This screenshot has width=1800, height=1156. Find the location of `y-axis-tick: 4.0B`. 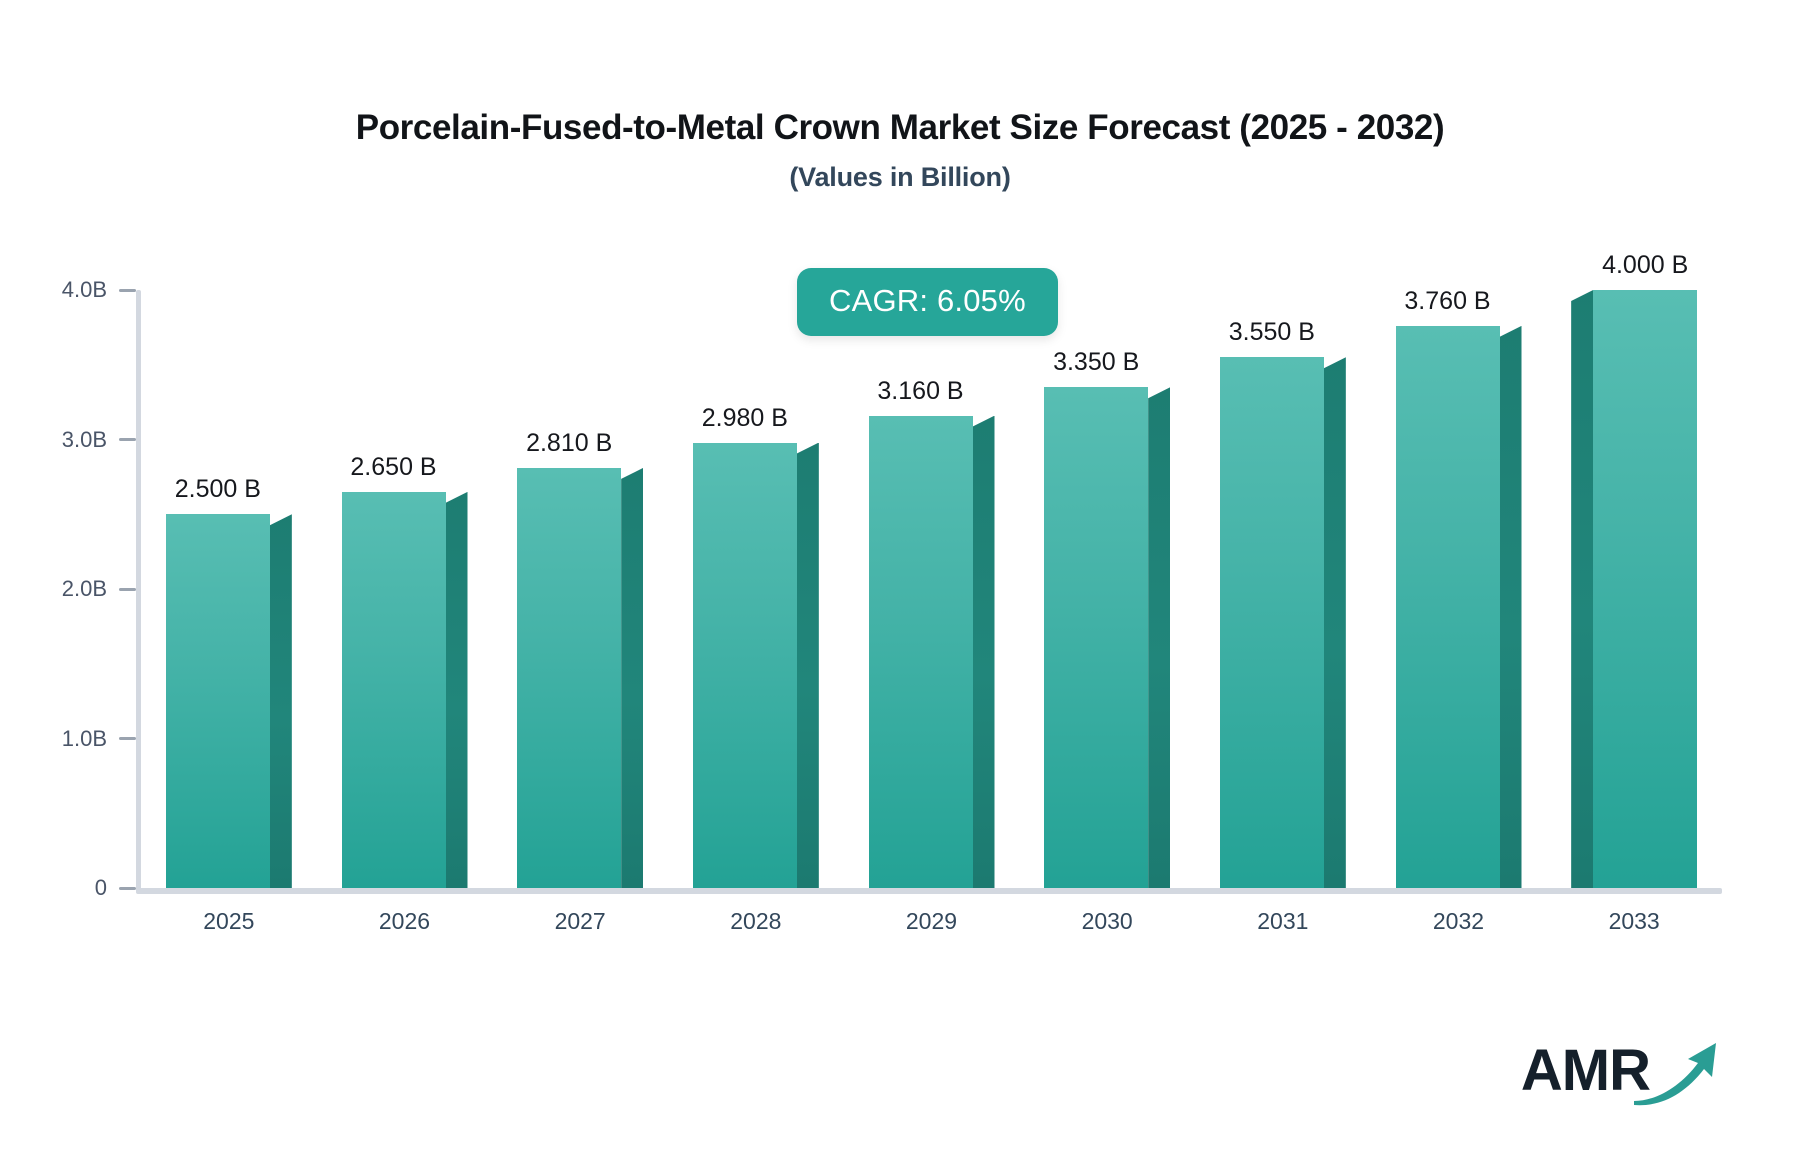

y-axis-tick: 4.0B is located at coordinates (89, 290).